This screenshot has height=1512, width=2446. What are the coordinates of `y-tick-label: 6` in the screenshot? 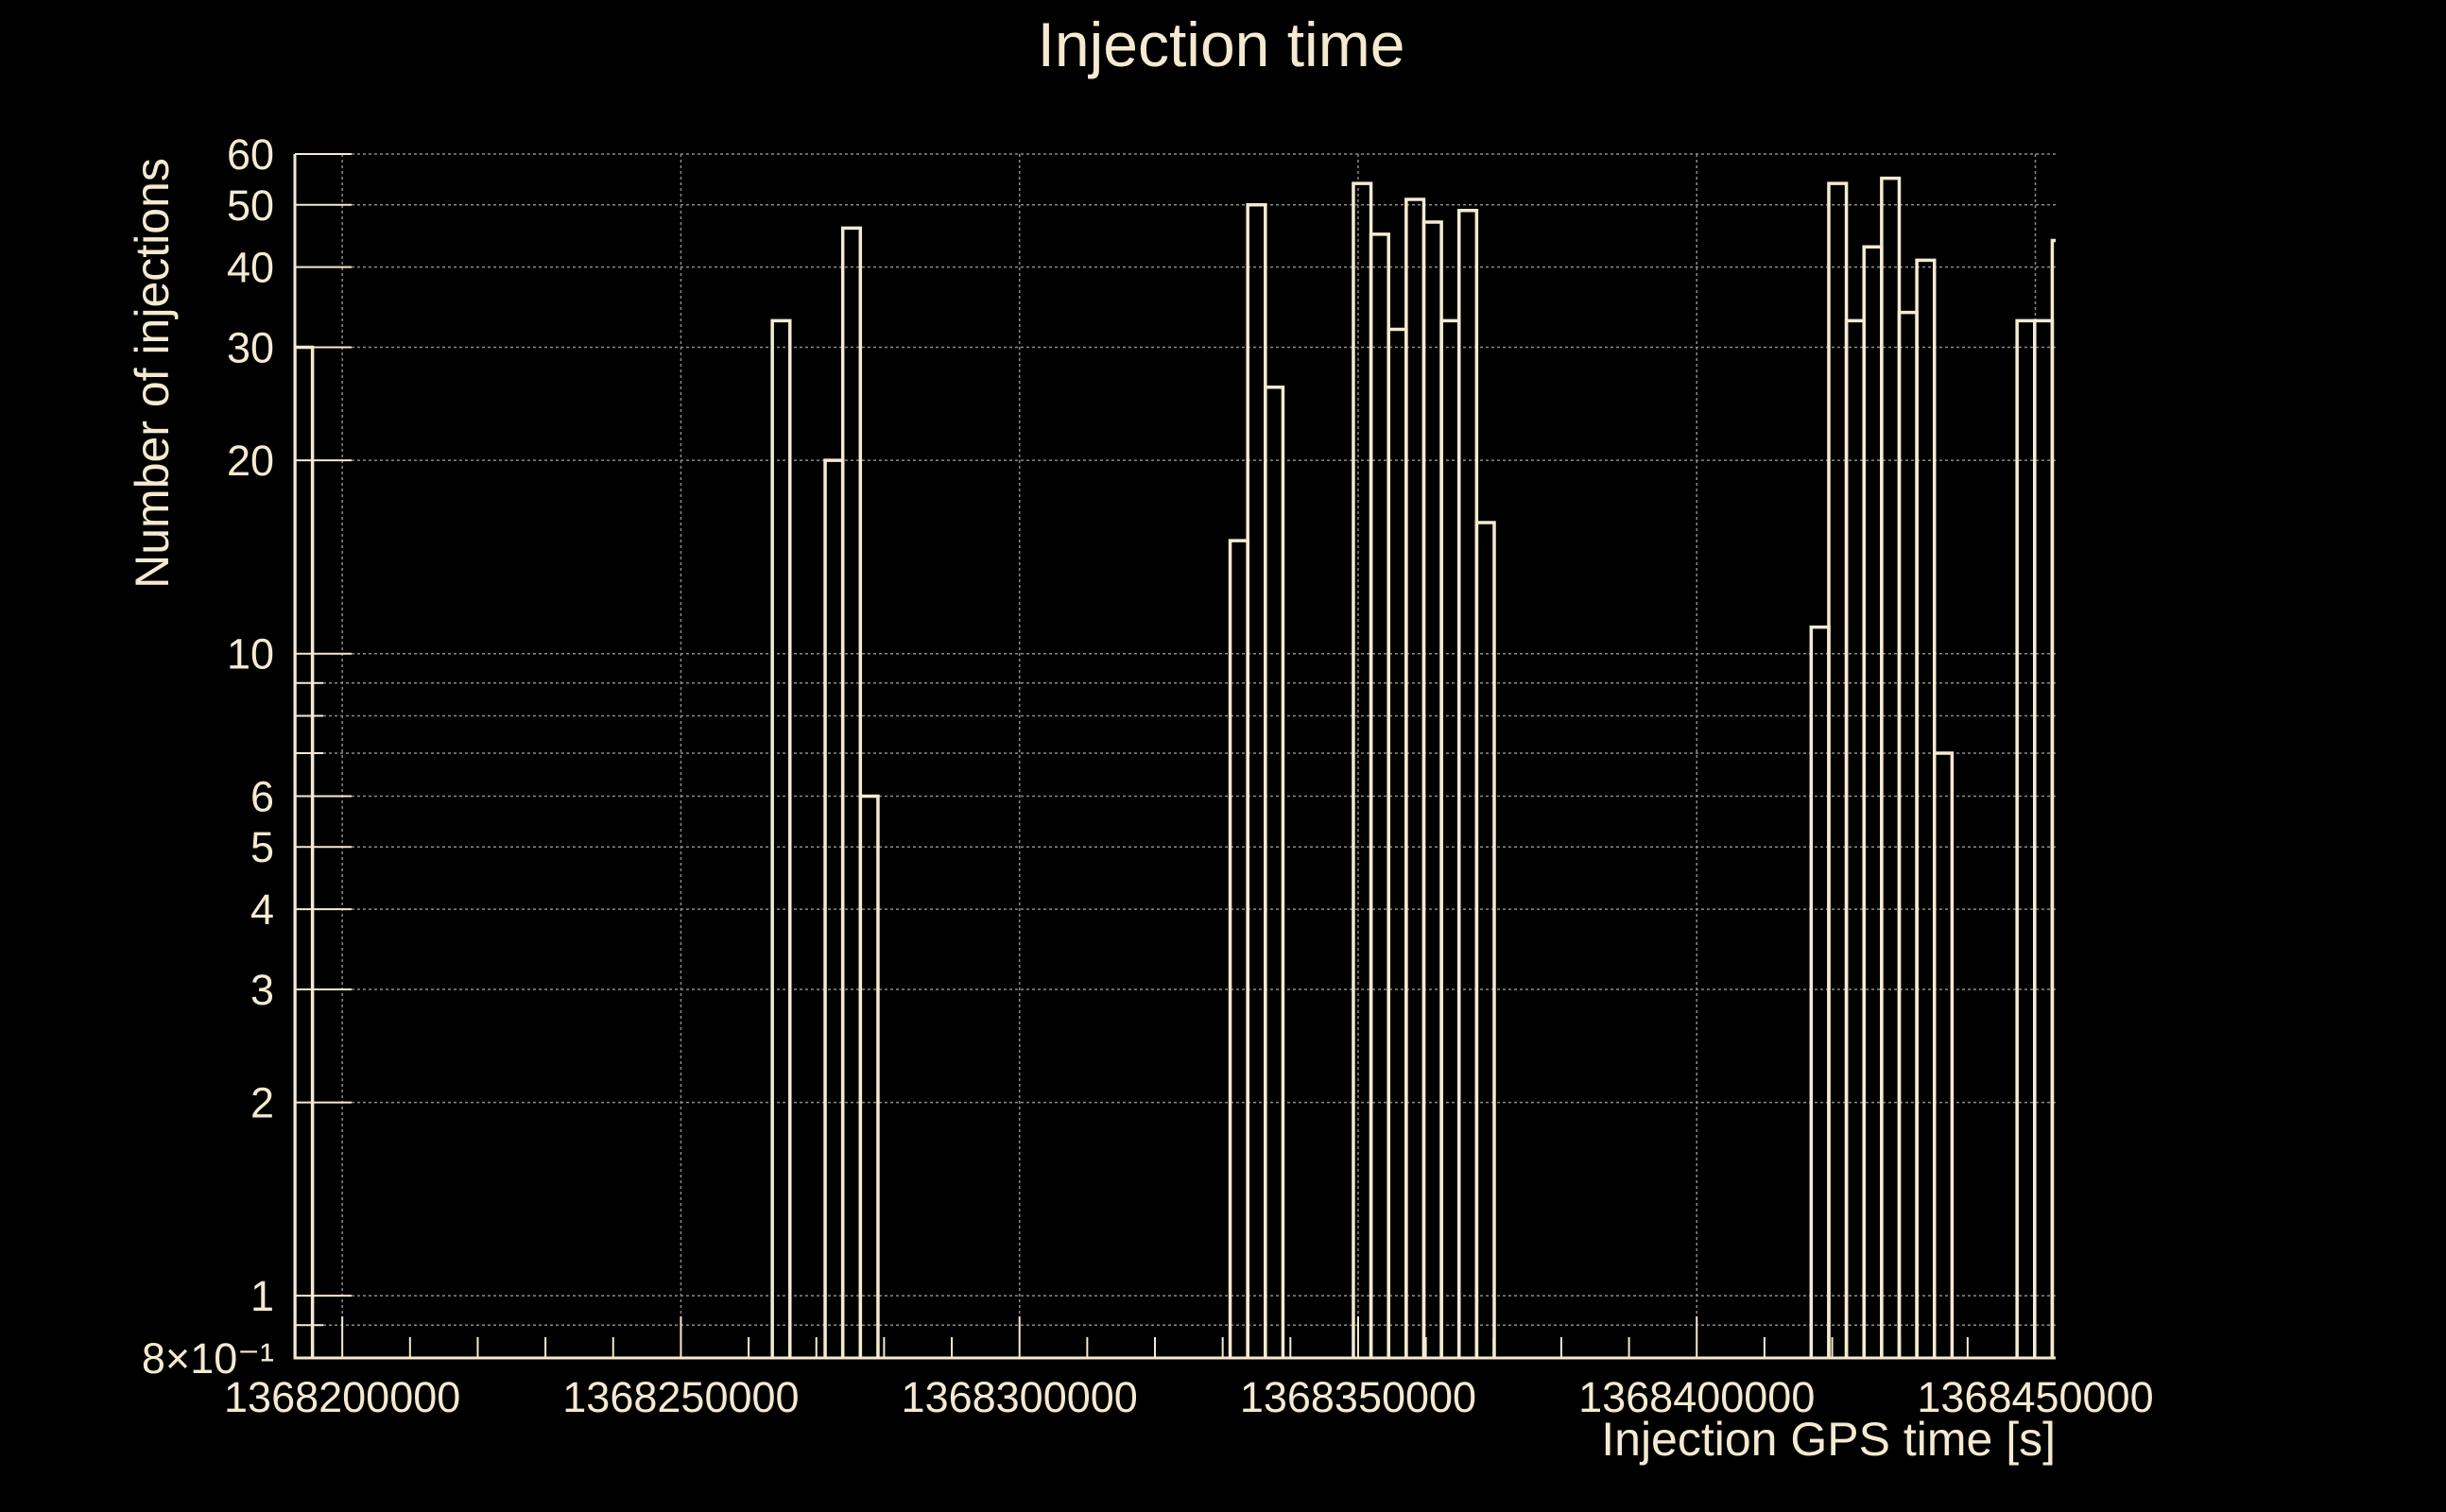 It's located at (262, 796).